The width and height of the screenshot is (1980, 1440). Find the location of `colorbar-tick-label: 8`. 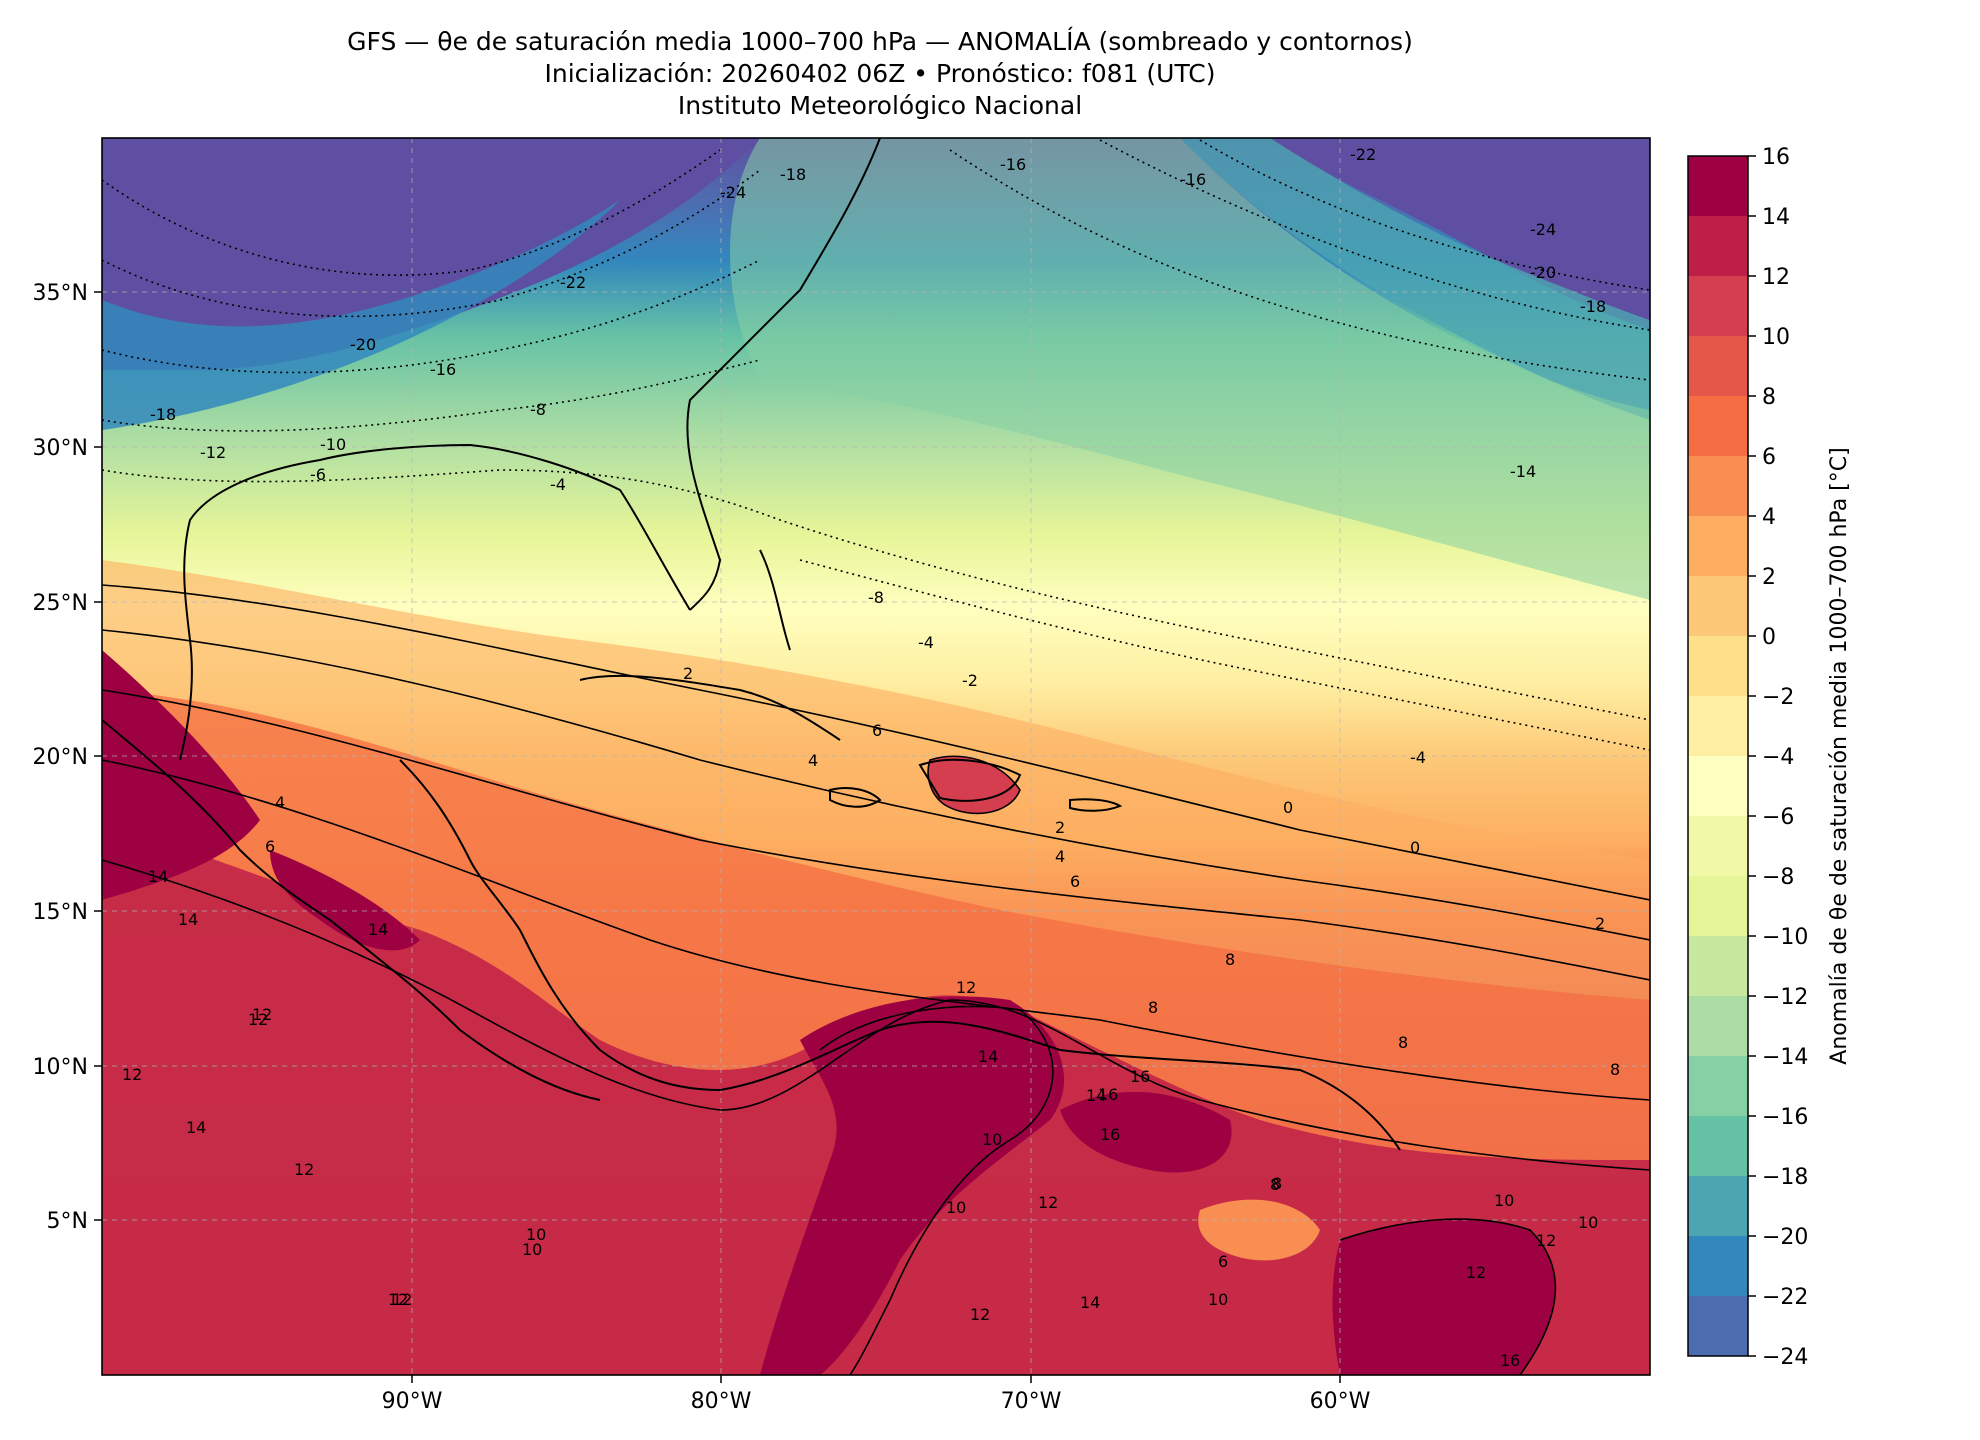

colorbar-tick-label: 8 is located at coordinates (1769, 397).